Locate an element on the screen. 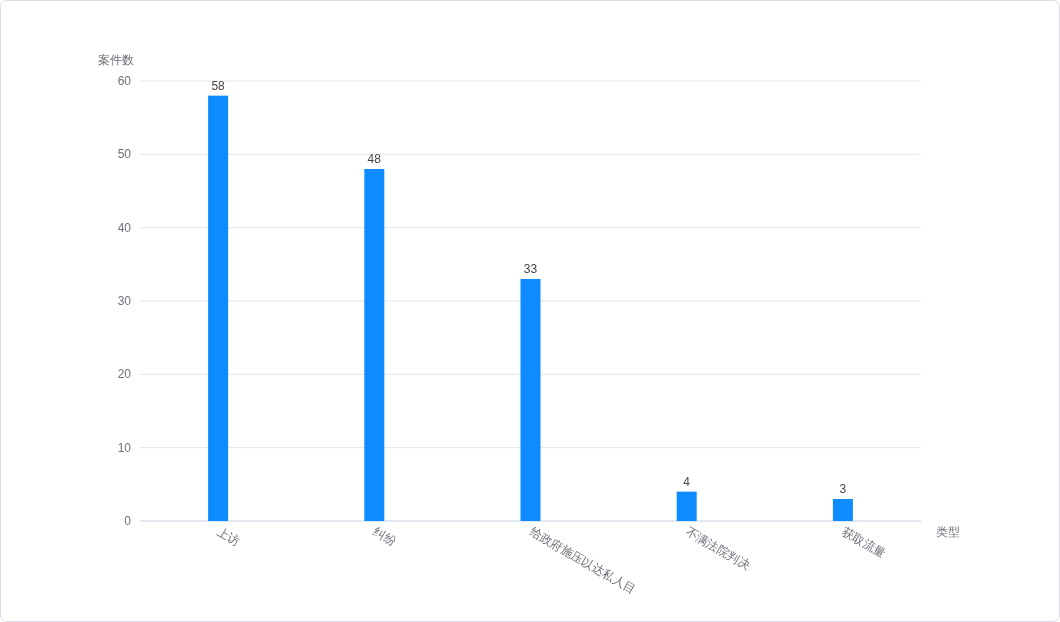 This screenshot has height=622, width=1060. y-tick-label: 10 is located at coordinates (124, 447).